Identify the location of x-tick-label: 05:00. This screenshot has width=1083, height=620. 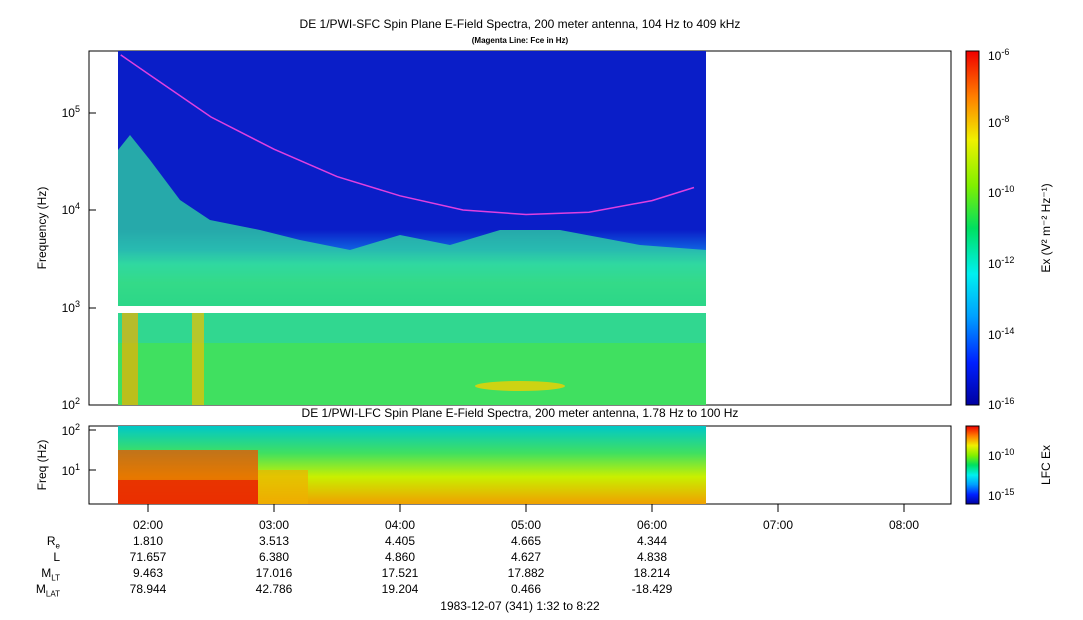
(526, 525).